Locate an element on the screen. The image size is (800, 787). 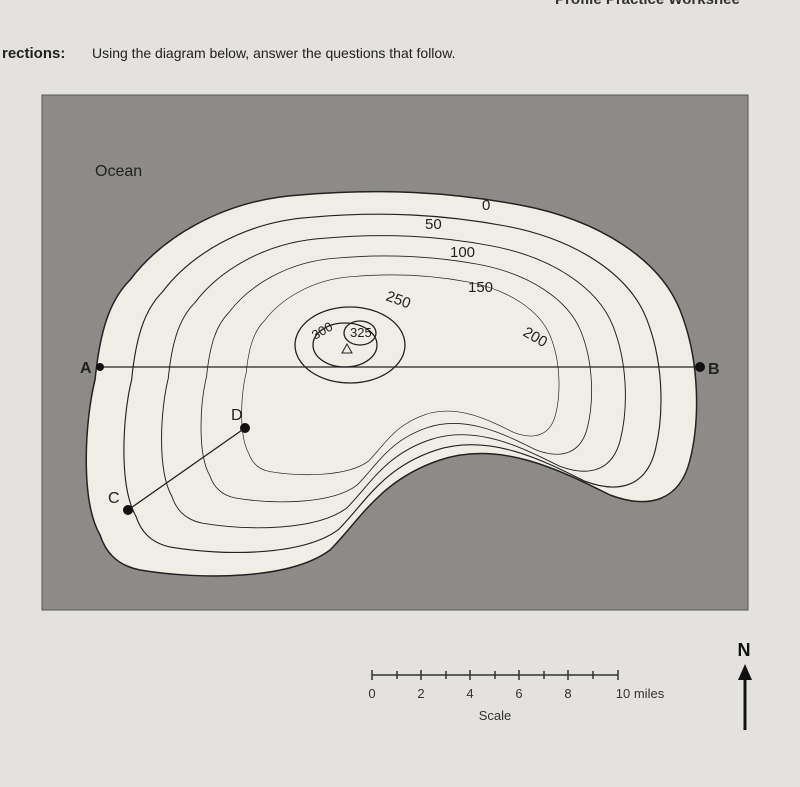
point-label: B is located at coordinates (714, 369).